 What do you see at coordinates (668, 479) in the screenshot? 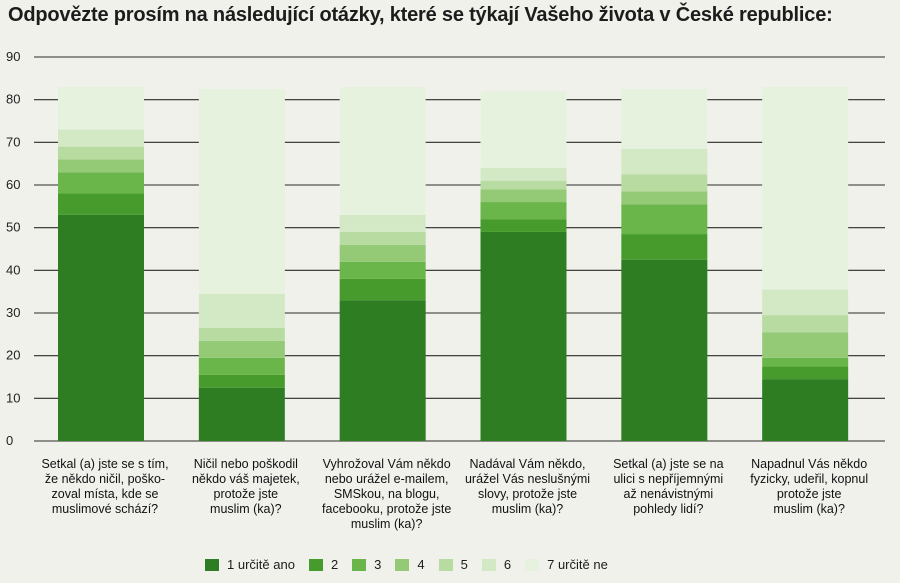
I see `category-label-line: ulici s nepříjemnými` at bounding box center [668, 479].